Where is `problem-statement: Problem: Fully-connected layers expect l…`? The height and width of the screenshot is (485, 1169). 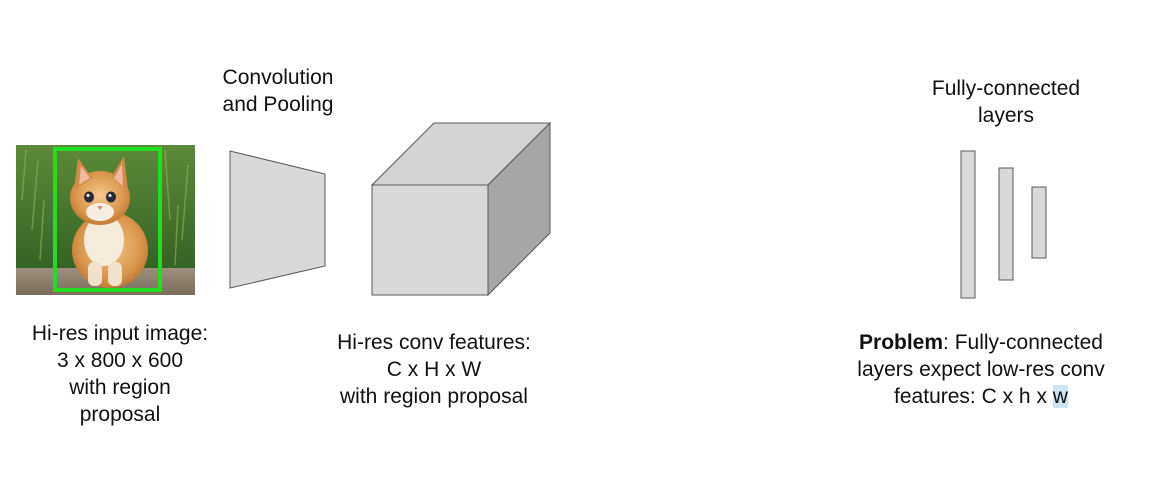
problem-statement: Problem: Fully-connected layers expect l… is located at coordinates (981, 369).